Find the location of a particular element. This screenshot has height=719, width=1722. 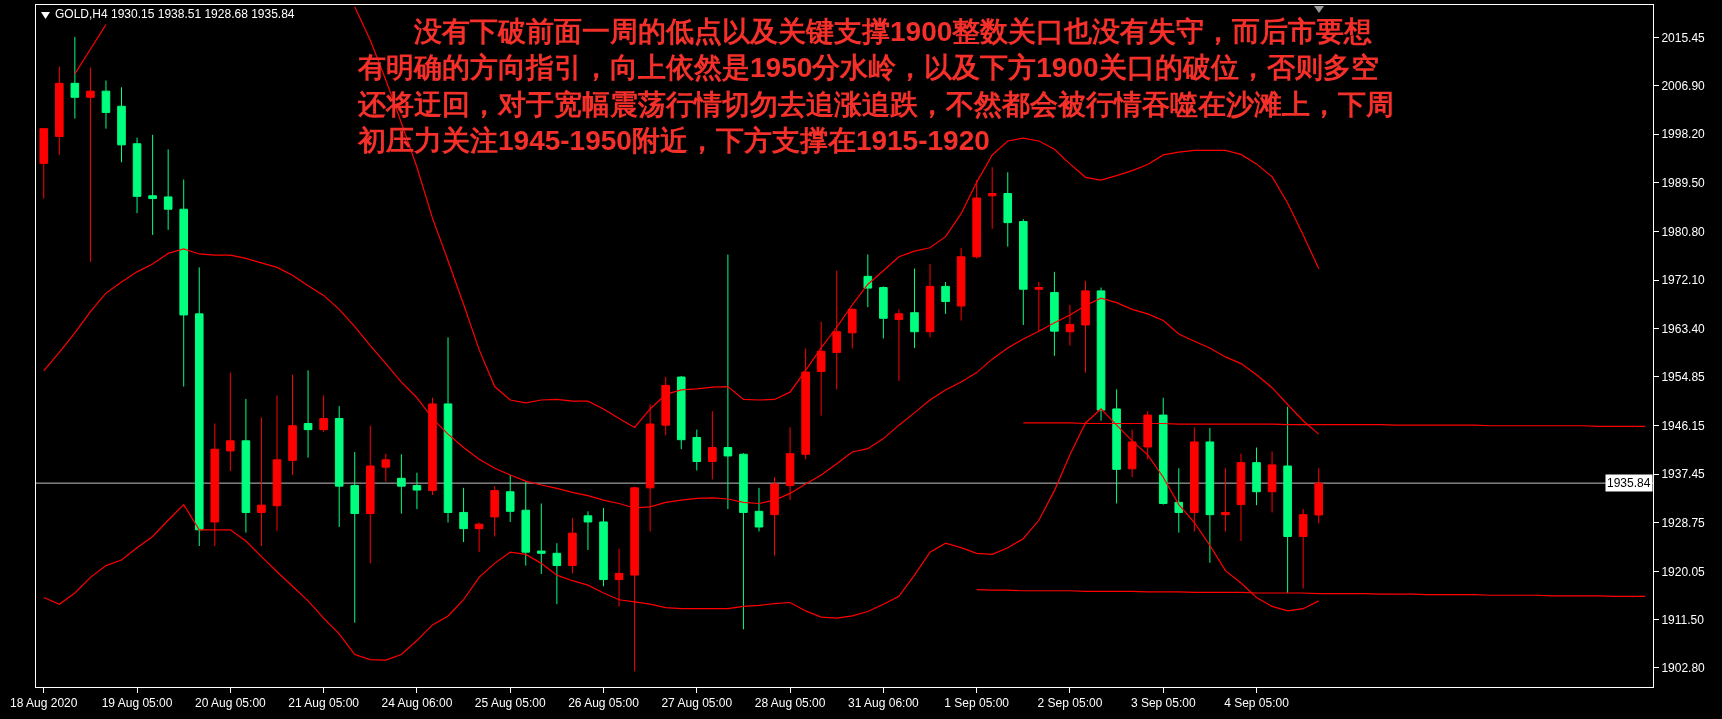

y-tick-label: 1972.10 is located at coordinates (1683, 280).